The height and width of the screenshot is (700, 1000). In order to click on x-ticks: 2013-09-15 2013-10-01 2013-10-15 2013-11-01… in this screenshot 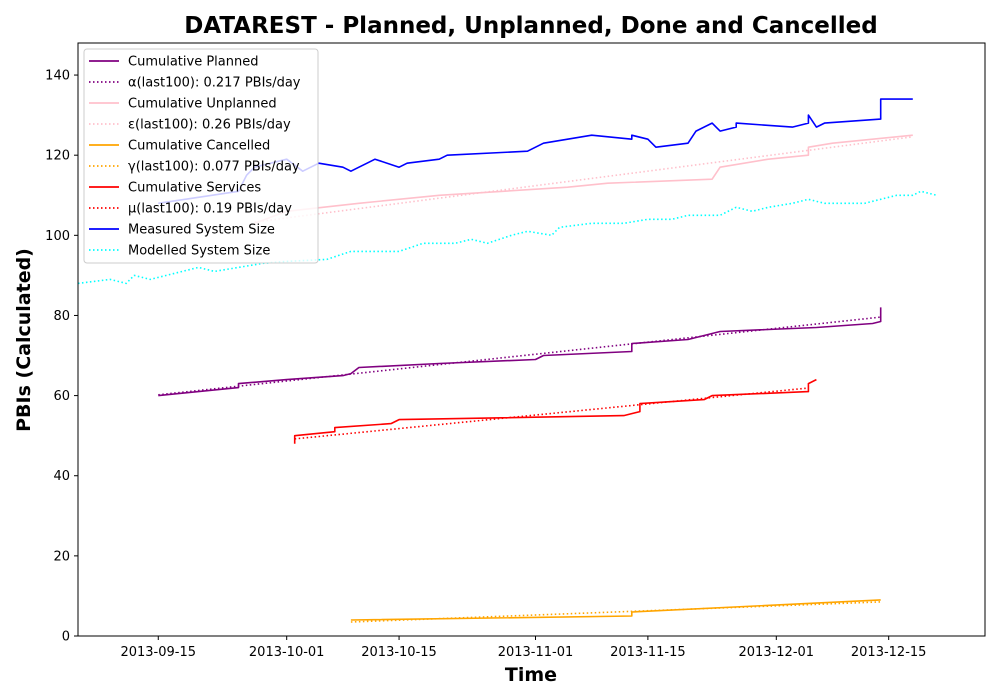, I will do `click(523, 648)`.